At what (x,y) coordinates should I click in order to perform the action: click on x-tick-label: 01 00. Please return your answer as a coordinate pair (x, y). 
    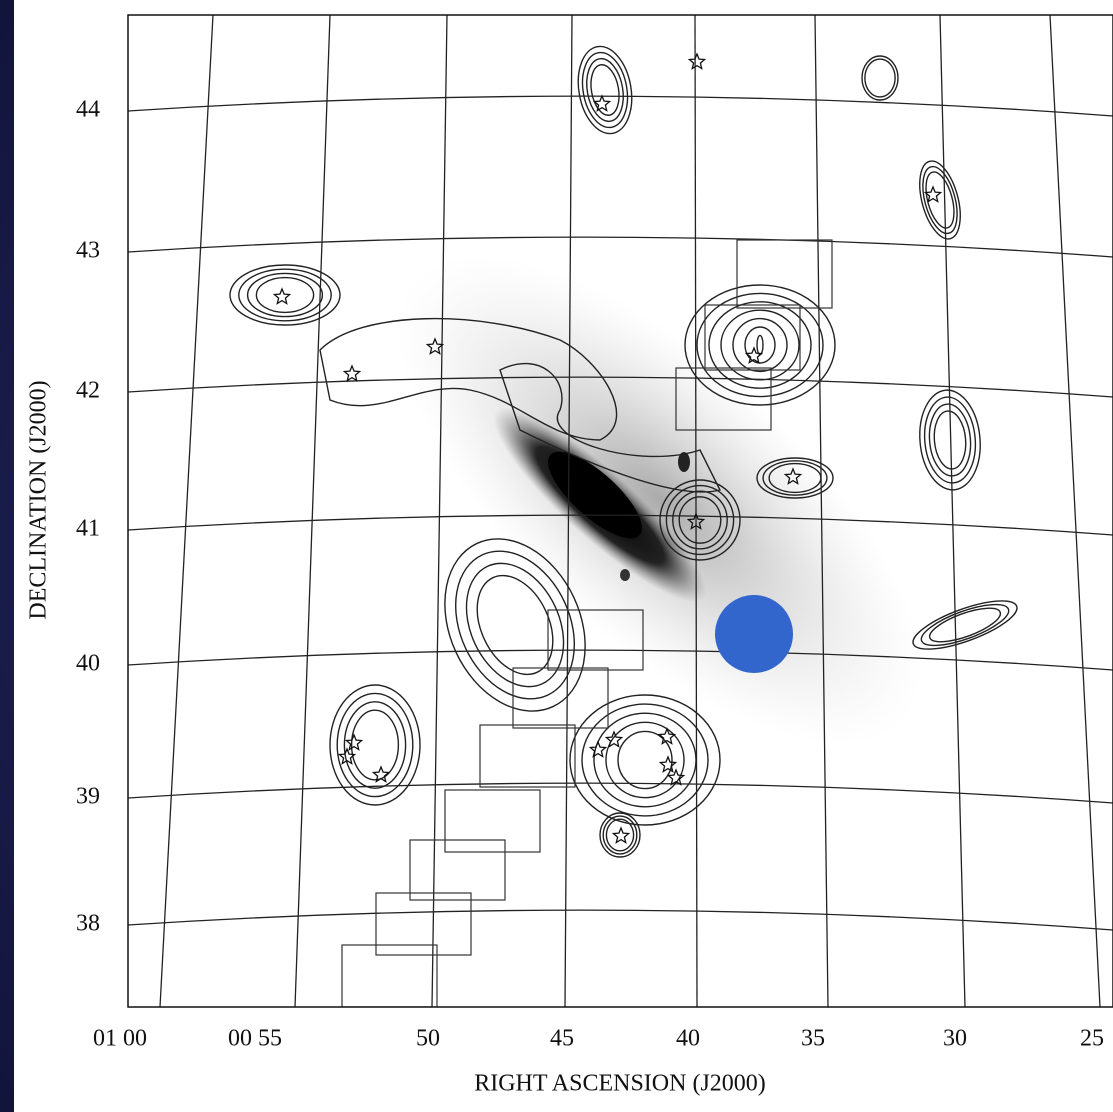
    Looking at the image, I should click on (120, 1039).